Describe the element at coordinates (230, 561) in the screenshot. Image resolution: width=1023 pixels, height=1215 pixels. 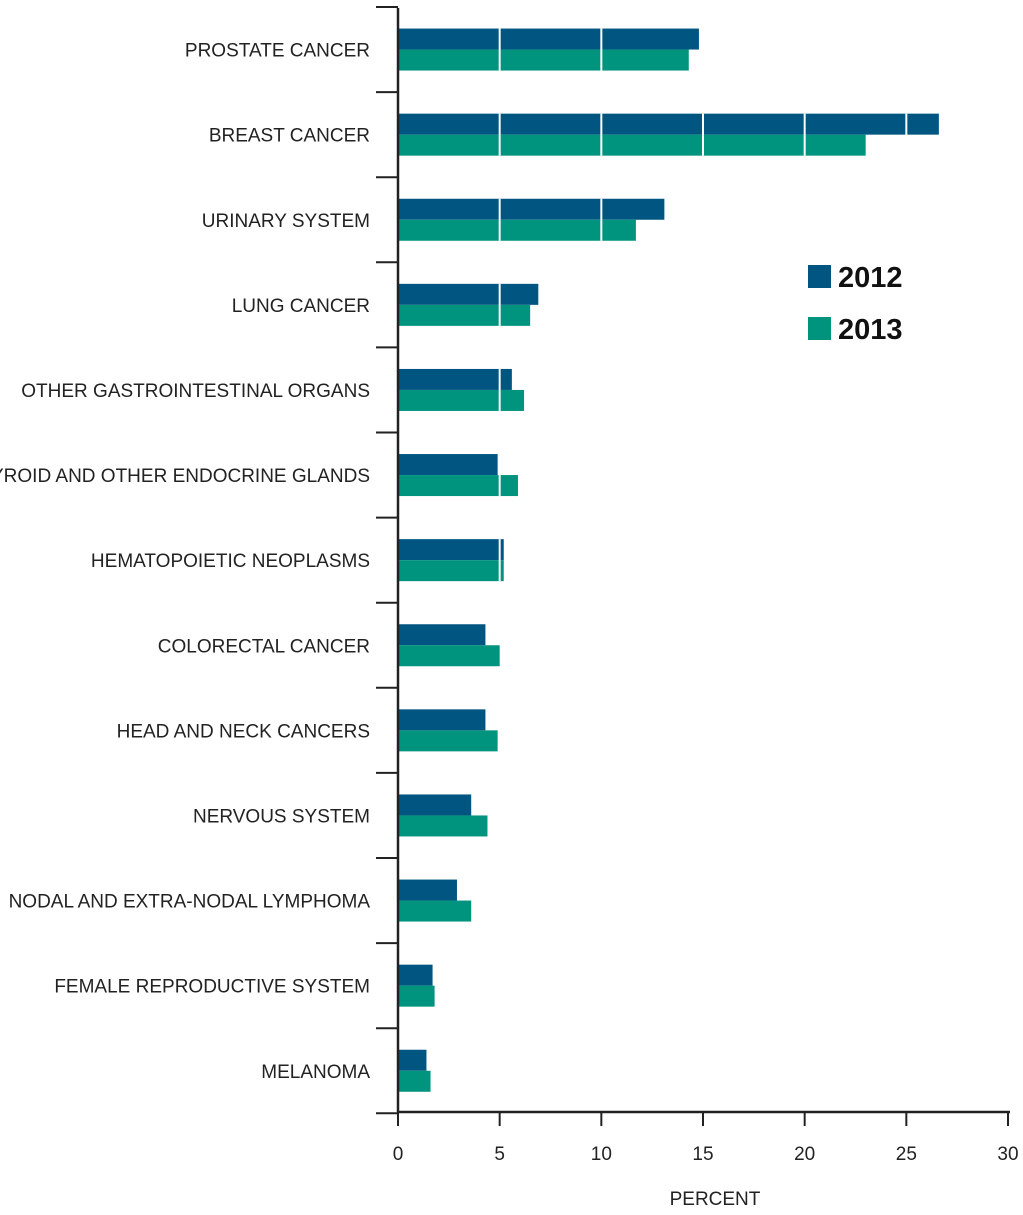
I see `category-label: HEMATOPOIETIC NEOPLASMS` at that location.